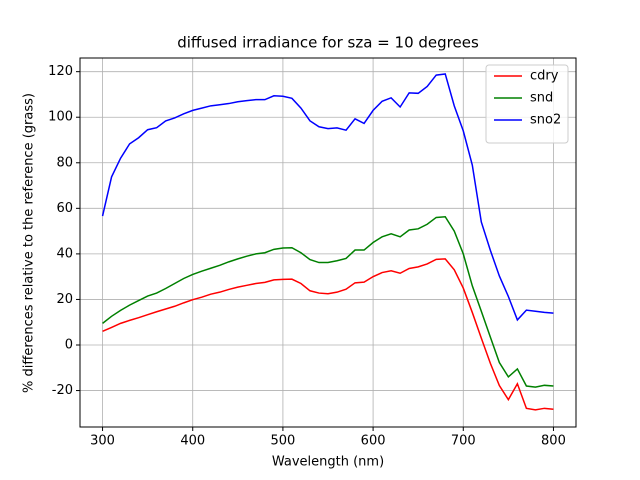 The height and width of the screenshot is (480, 640). What do you see at coordinates (60, 71) in the screenshot?
I see `y-tick-label: 120` at bounding box center [60, 71].